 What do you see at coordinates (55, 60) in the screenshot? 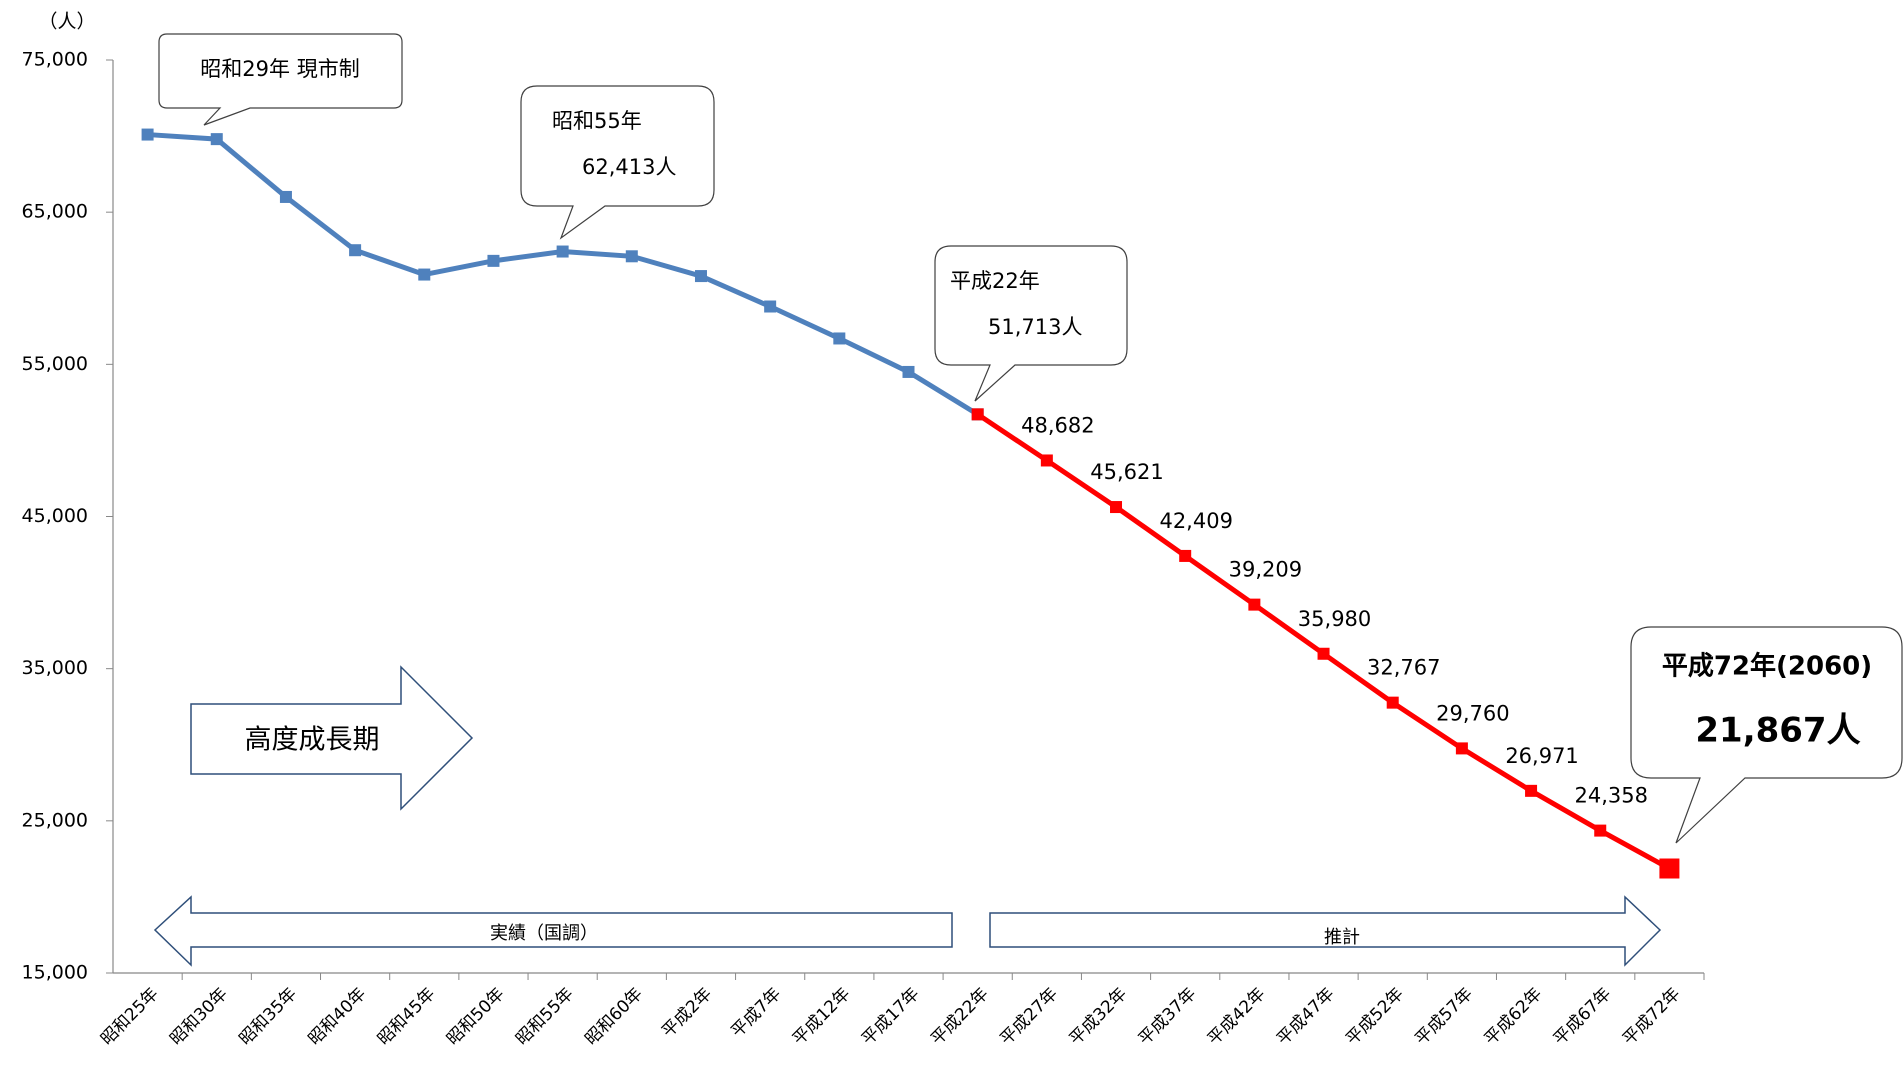
I see `y-tick-label: 75,000` at bounding box center [55, 60].